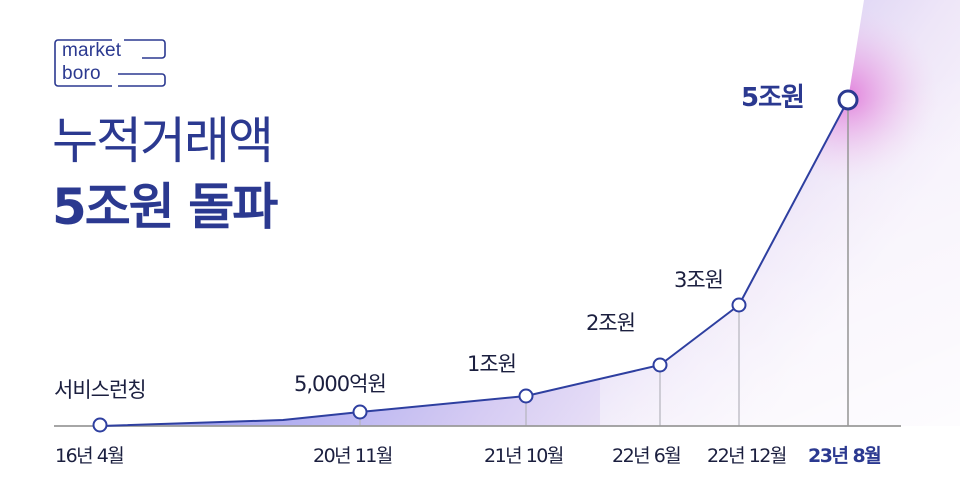  What do you see at coordinates (340, 384) in the screenshot?
I see `point-label-5000eok: 5,000억원` at bounding box center [340, 384].